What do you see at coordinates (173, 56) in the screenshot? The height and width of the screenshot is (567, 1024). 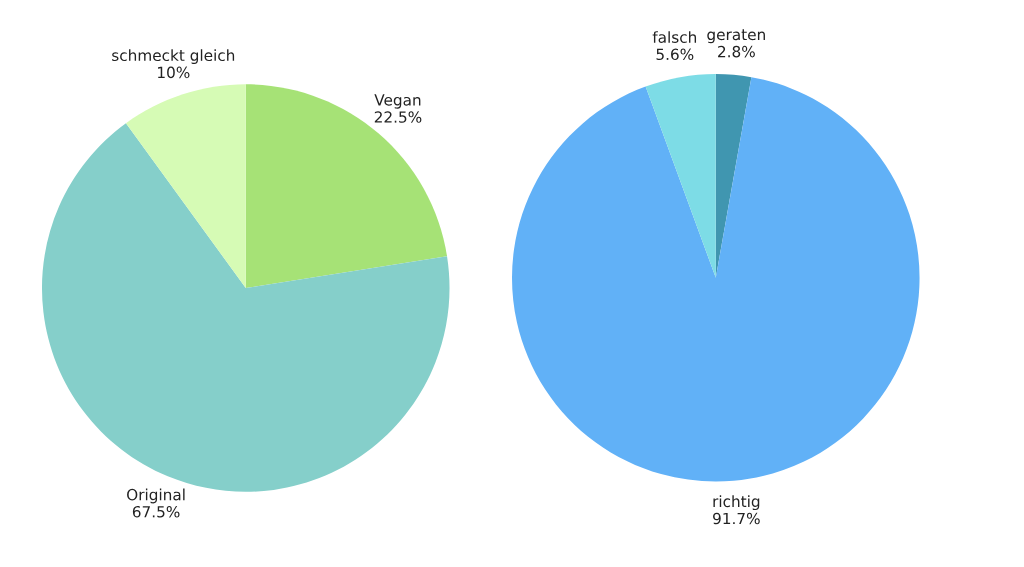 I see `slice-label: schmeckt gleich` at bounding box center [173, 56].